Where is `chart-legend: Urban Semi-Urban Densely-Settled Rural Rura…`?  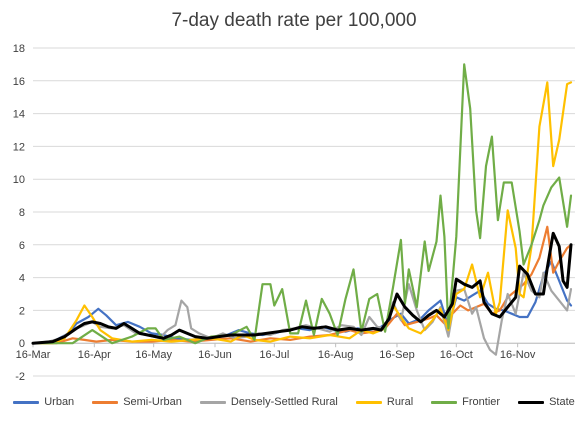 chart-legend: Urban Semi-Urban Densely-Settled Rural Rura… is located at coordinates (294, 402).